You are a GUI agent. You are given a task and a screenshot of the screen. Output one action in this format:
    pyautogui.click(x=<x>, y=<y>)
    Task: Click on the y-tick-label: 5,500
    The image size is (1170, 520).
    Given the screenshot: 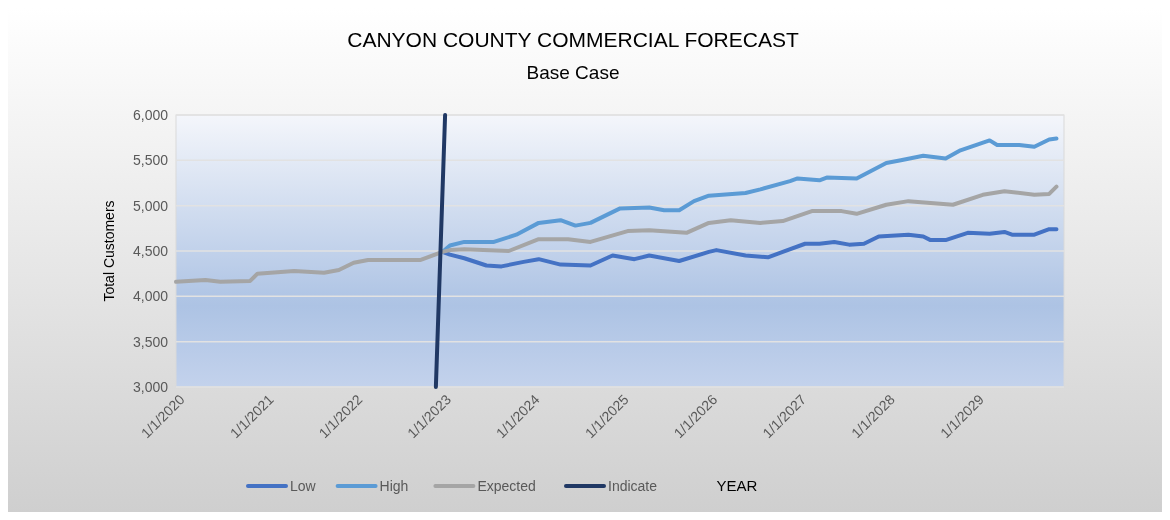 What is the action you would take?
    pyautogui.click(x=150, y=160)
    